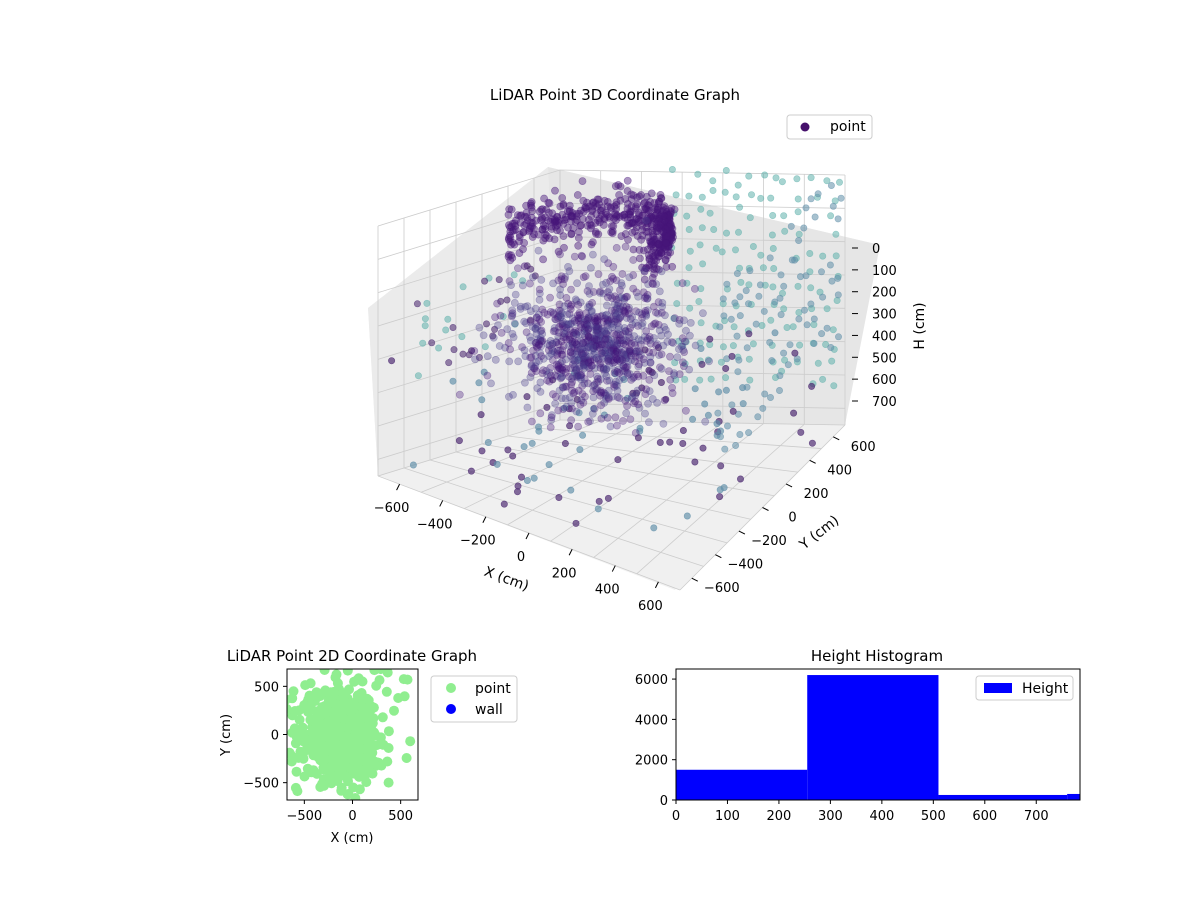  Describe the element at coordinates (651, 680) in the screenshot. I see `y-tick-label: 6000` at that location.